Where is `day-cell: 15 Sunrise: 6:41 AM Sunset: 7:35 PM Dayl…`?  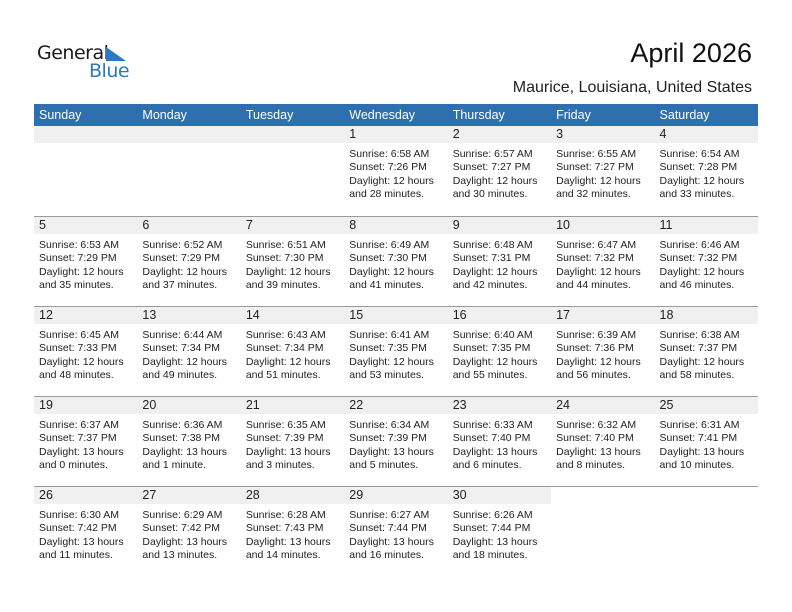
day-cell: 15 Sunrise: 6:41 AM Sunset: 7:35 PM Dayl… is located at coordinates (396, 351).